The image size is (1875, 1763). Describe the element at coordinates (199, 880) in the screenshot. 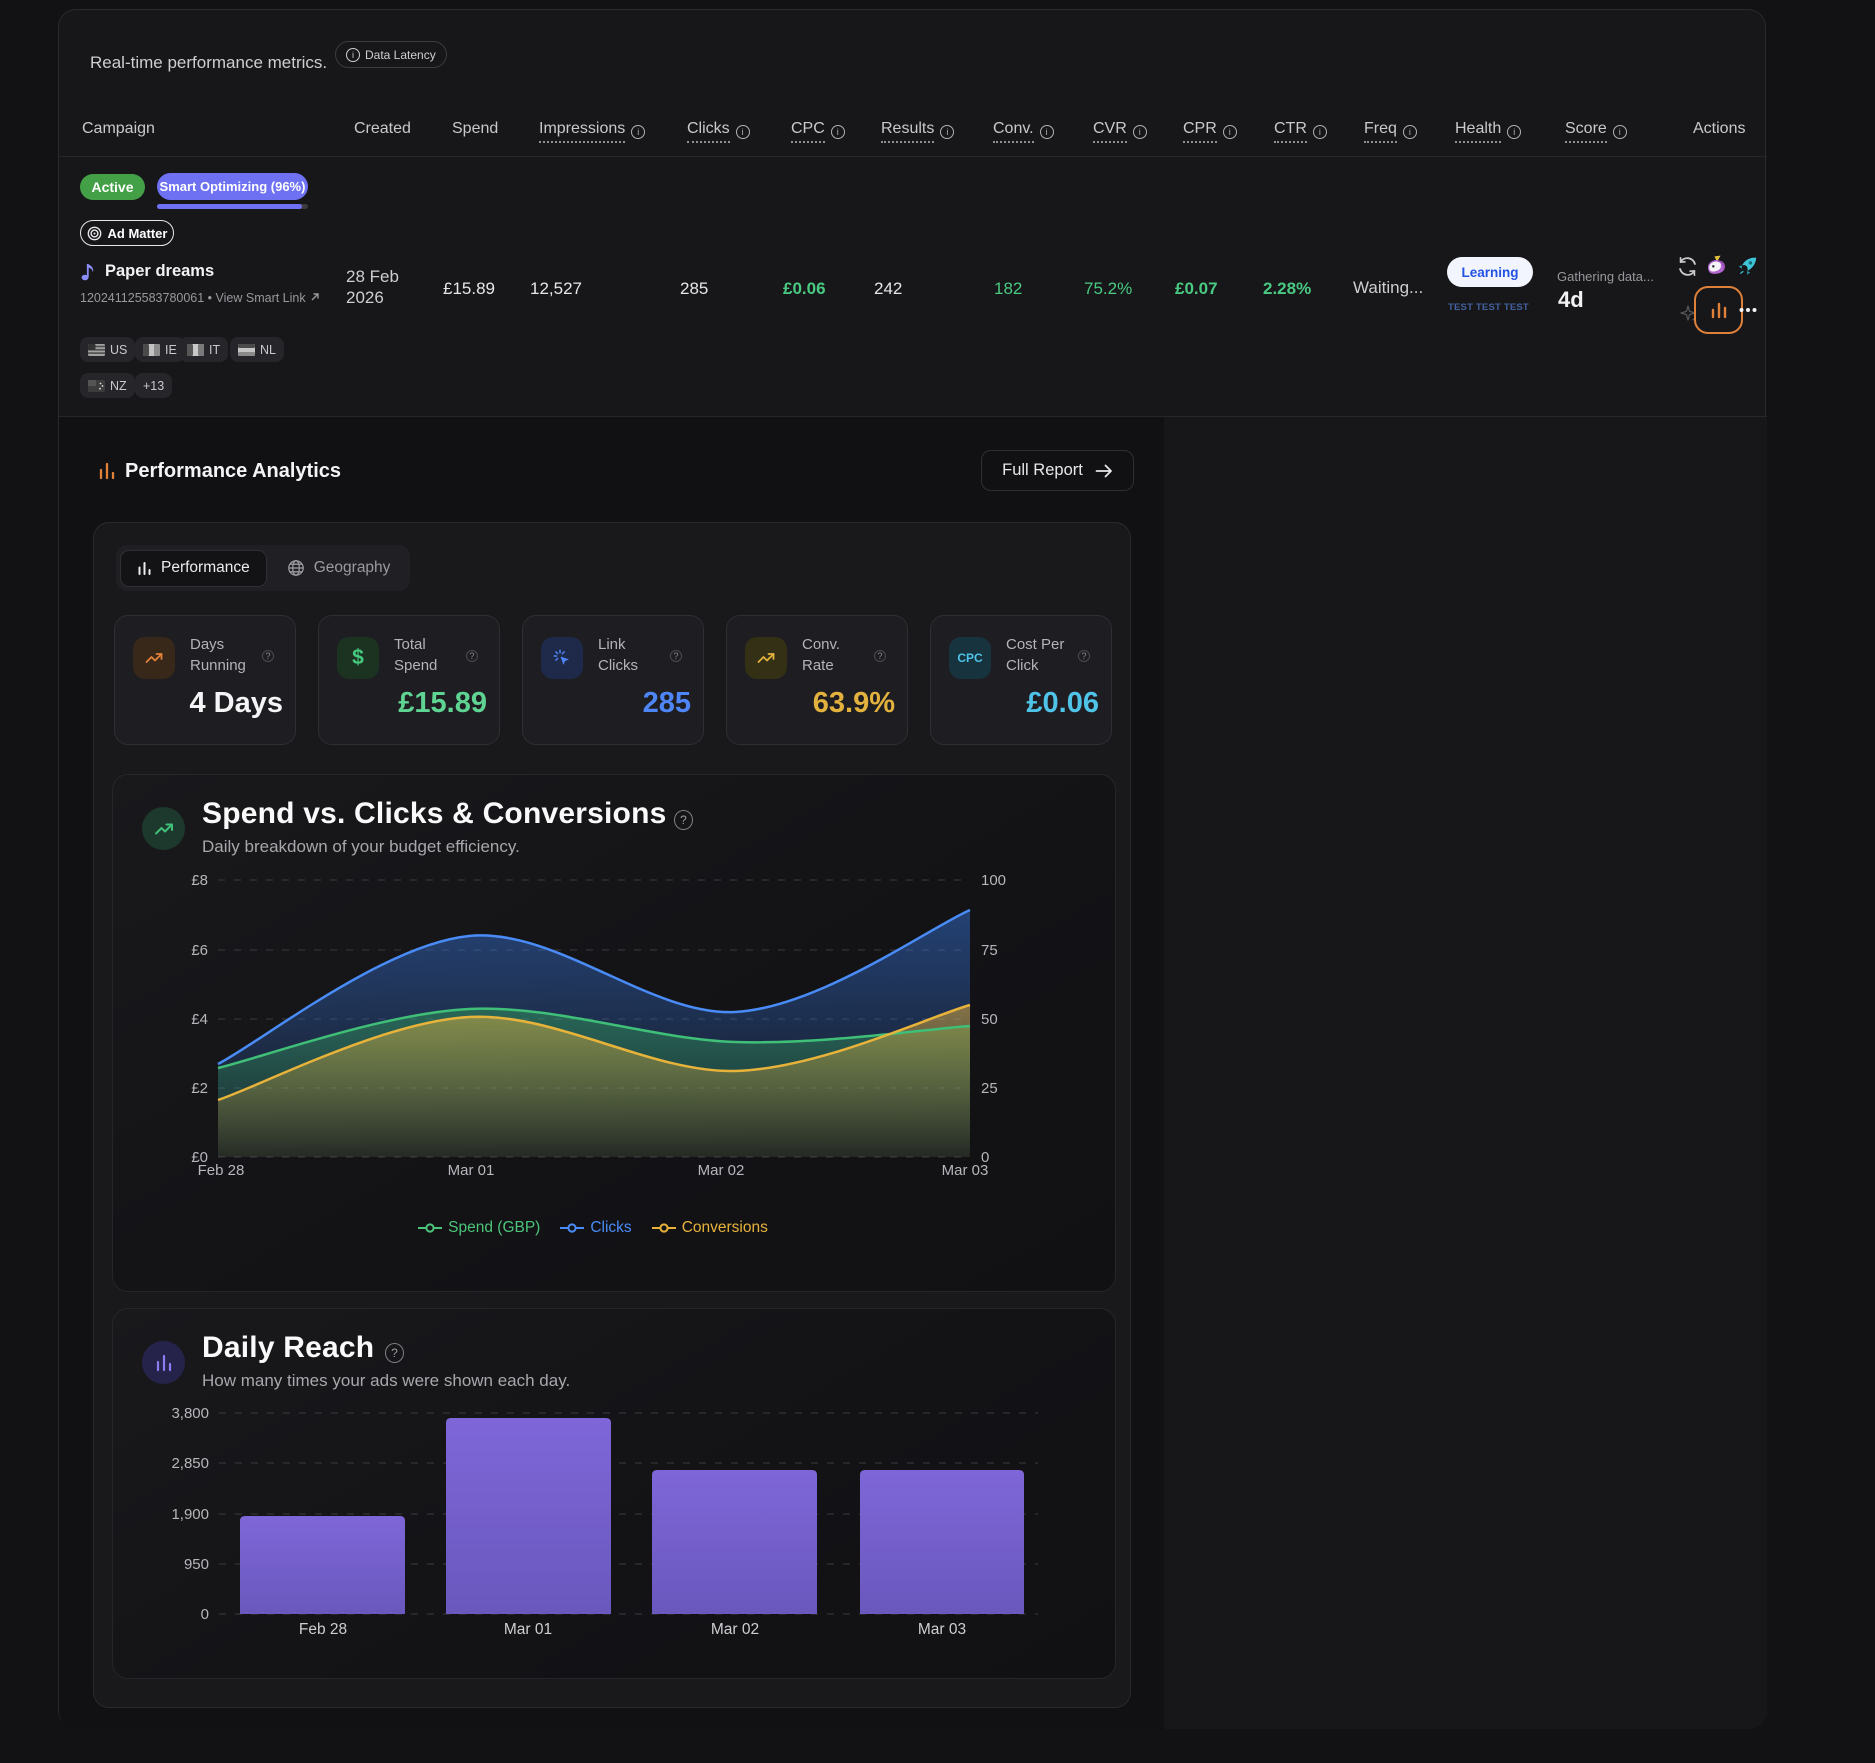

I see `svg-text: £8` at that location.